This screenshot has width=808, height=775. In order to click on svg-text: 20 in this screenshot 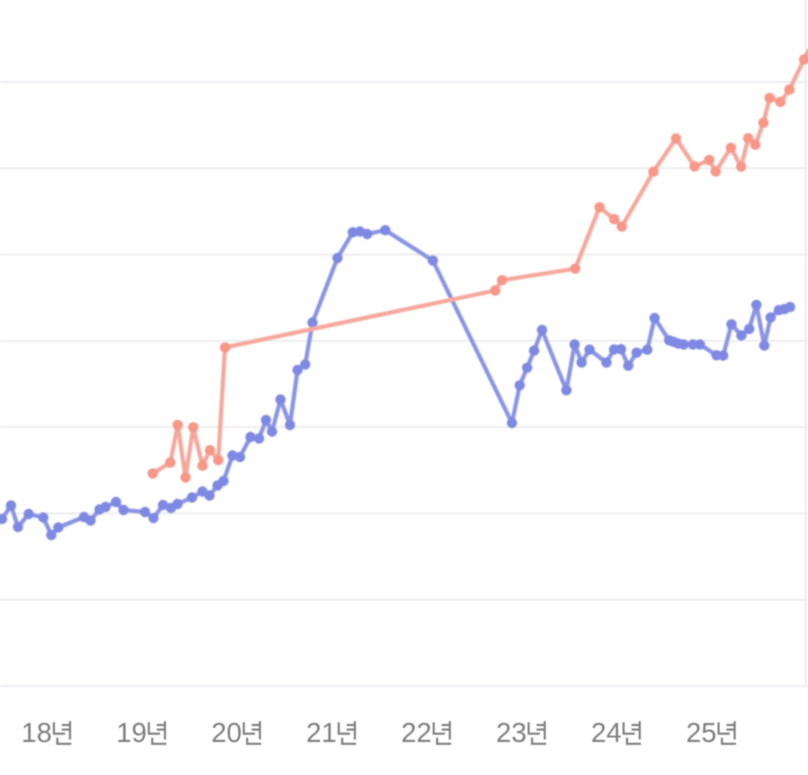, I will do `click(226, 732)`.